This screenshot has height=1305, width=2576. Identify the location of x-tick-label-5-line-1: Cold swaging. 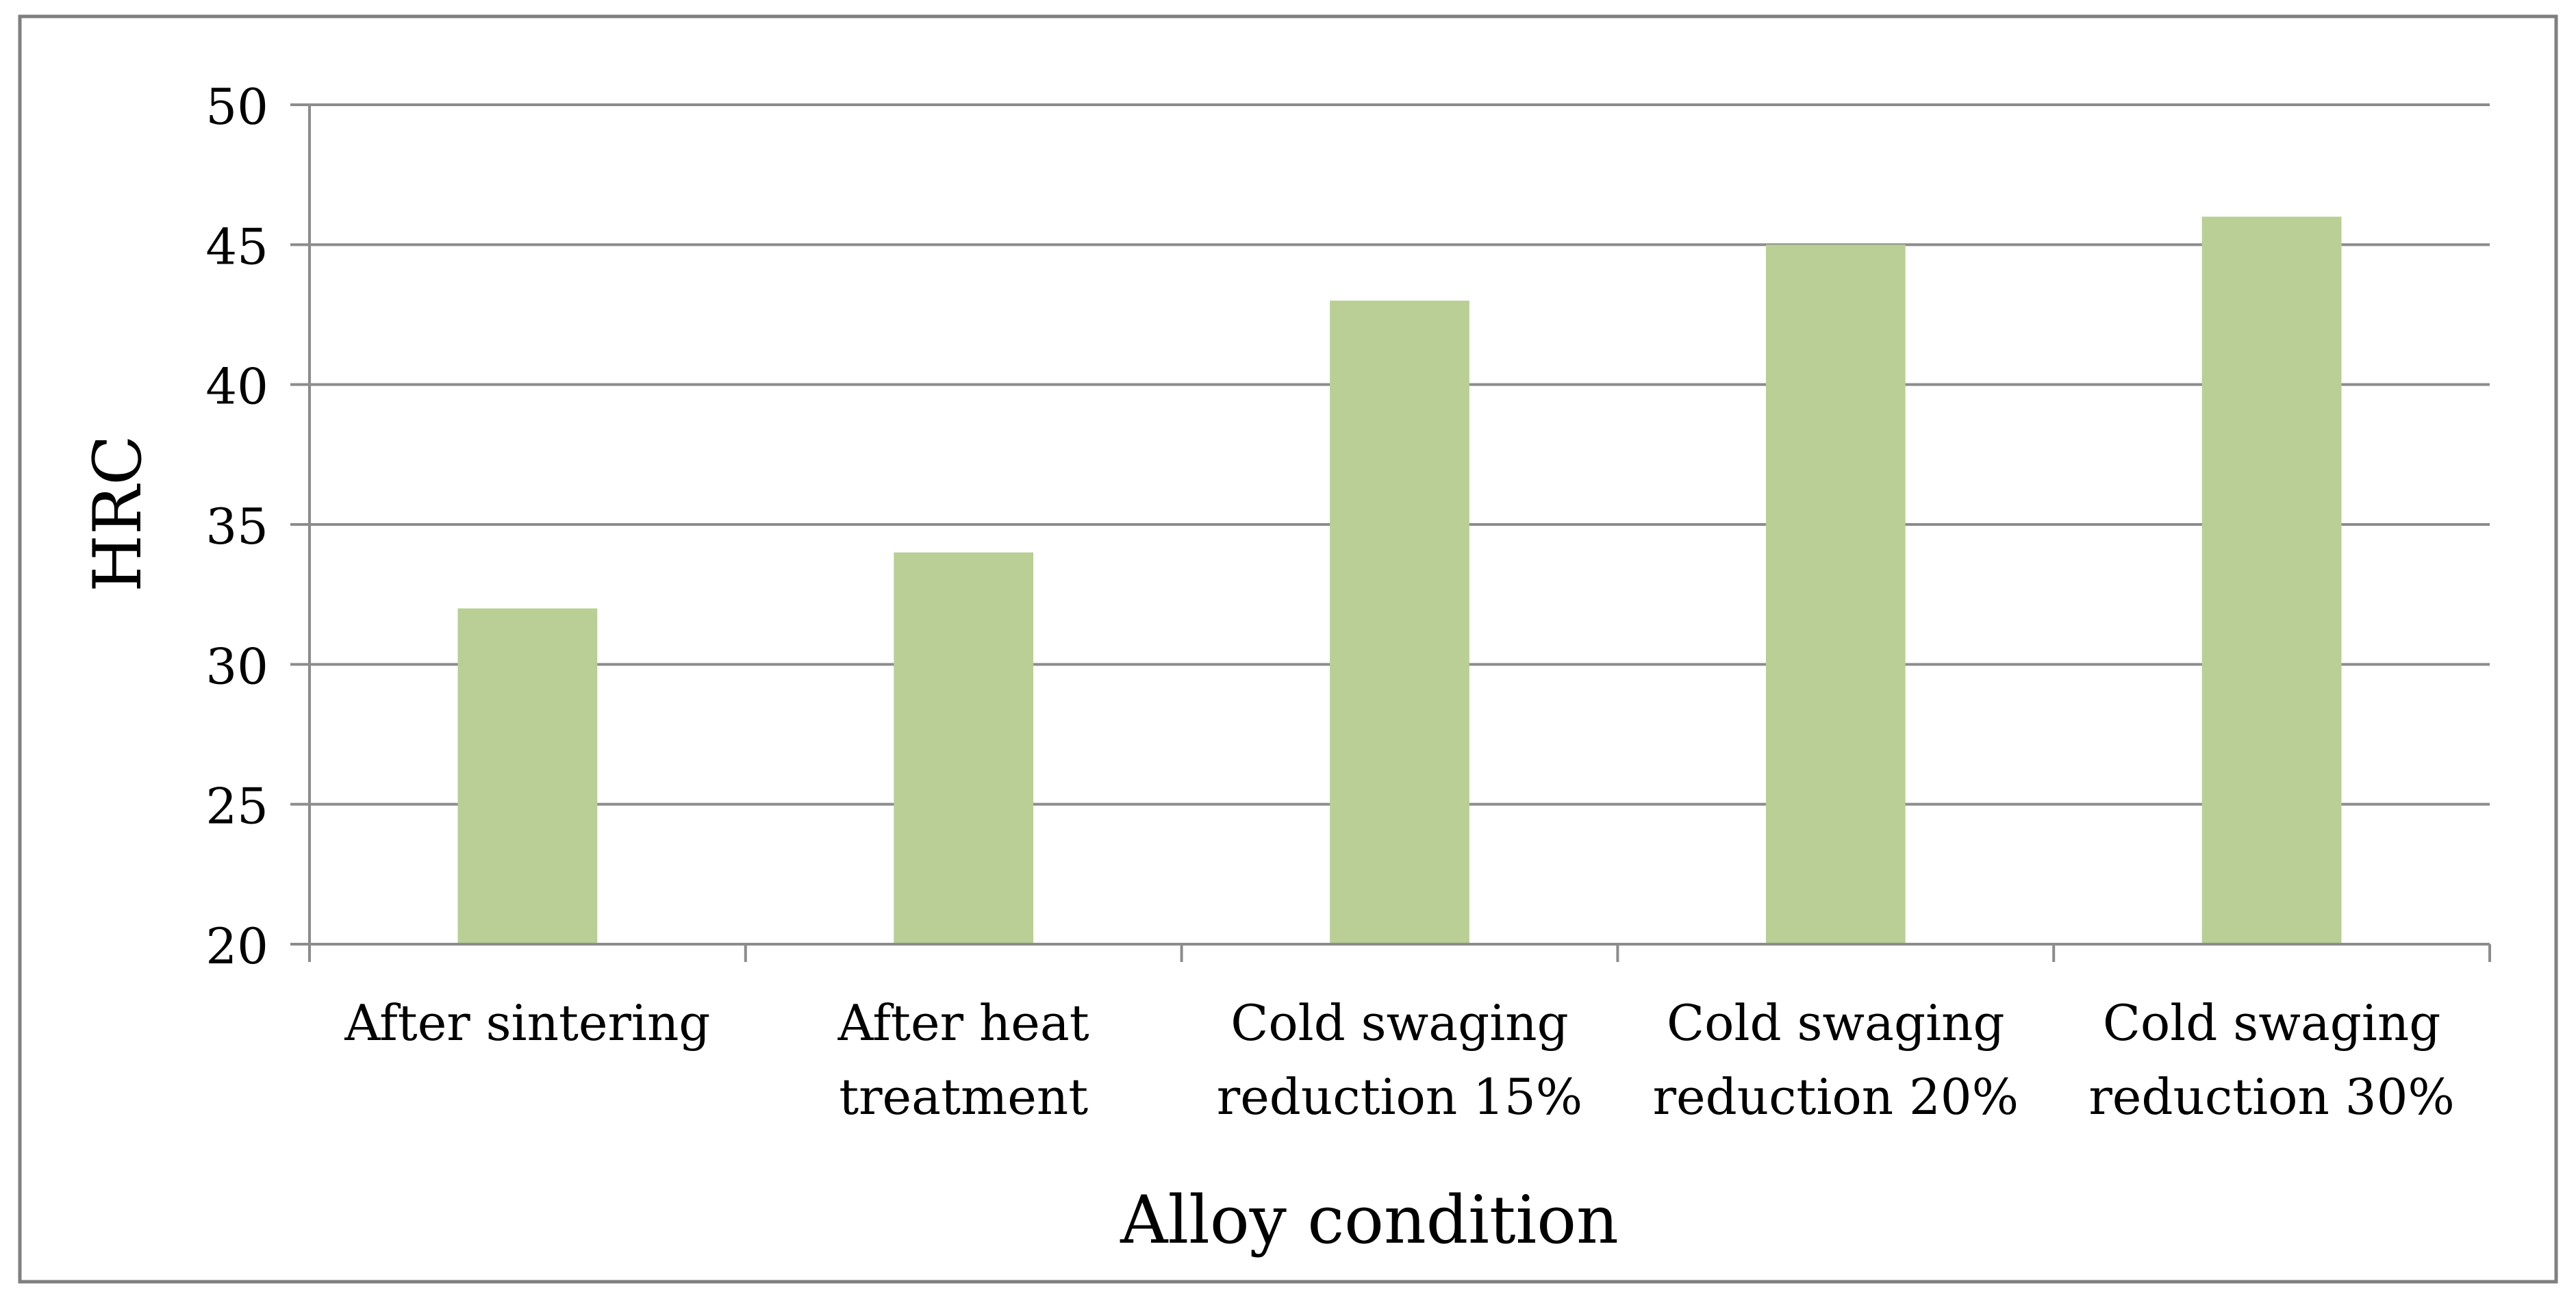
(2272, 1023).